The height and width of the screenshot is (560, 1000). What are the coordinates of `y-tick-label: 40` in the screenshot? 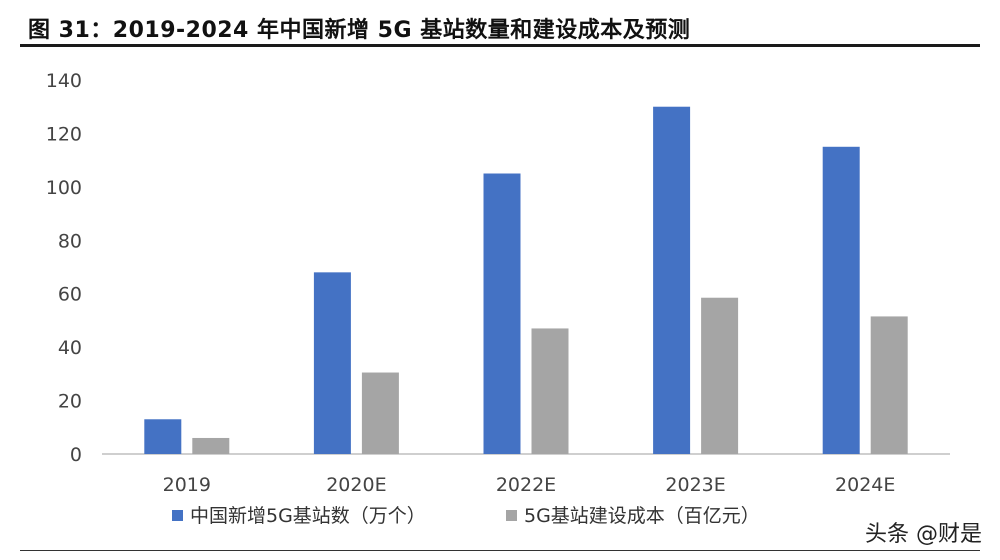 It's located at (70, 348).